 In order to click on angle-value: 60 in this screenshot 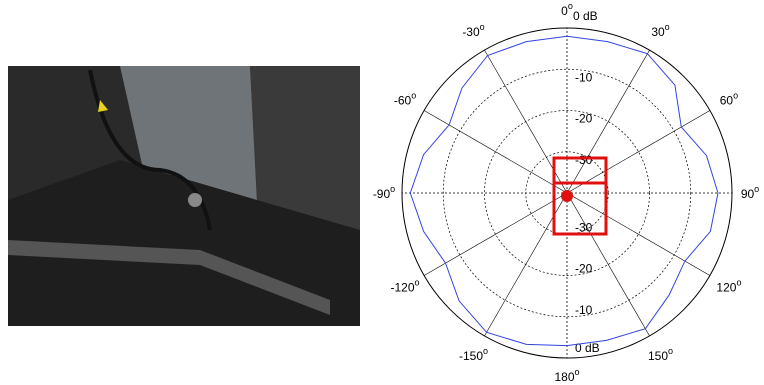, I will do `click(727, 101)`.